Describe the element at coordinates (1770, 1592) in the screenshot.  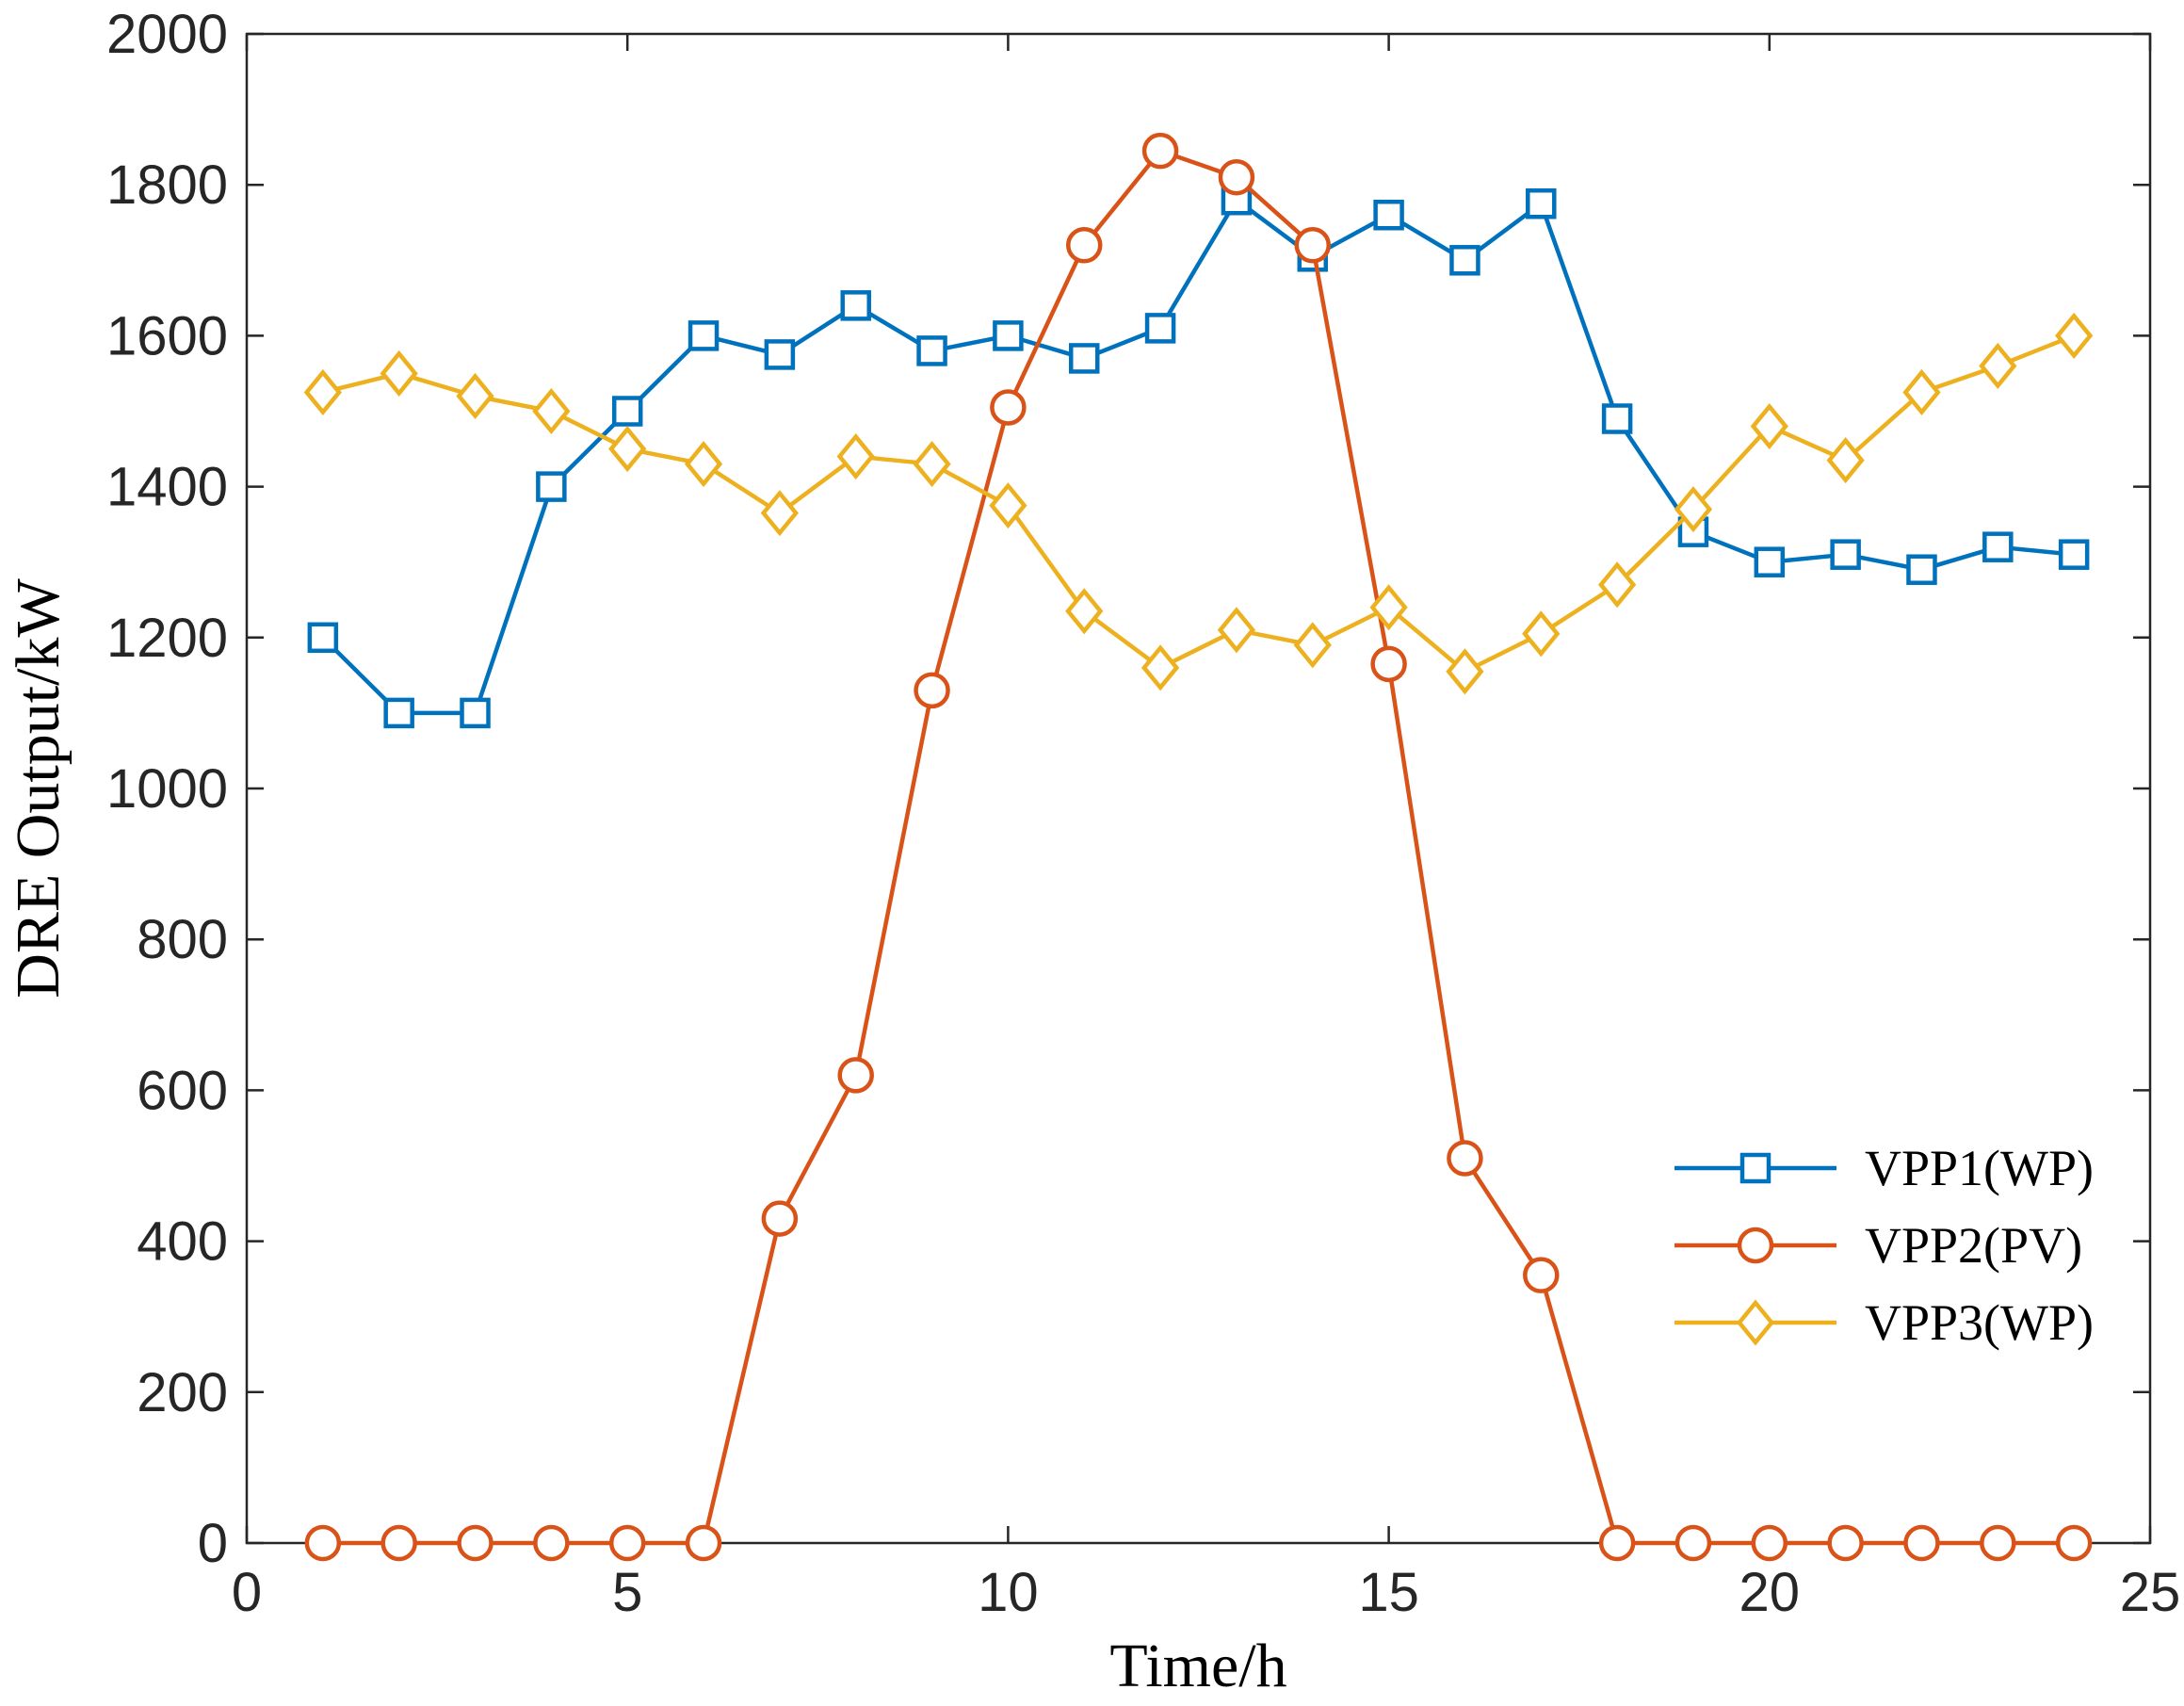
I see `x-tick-label: 20` at that location.